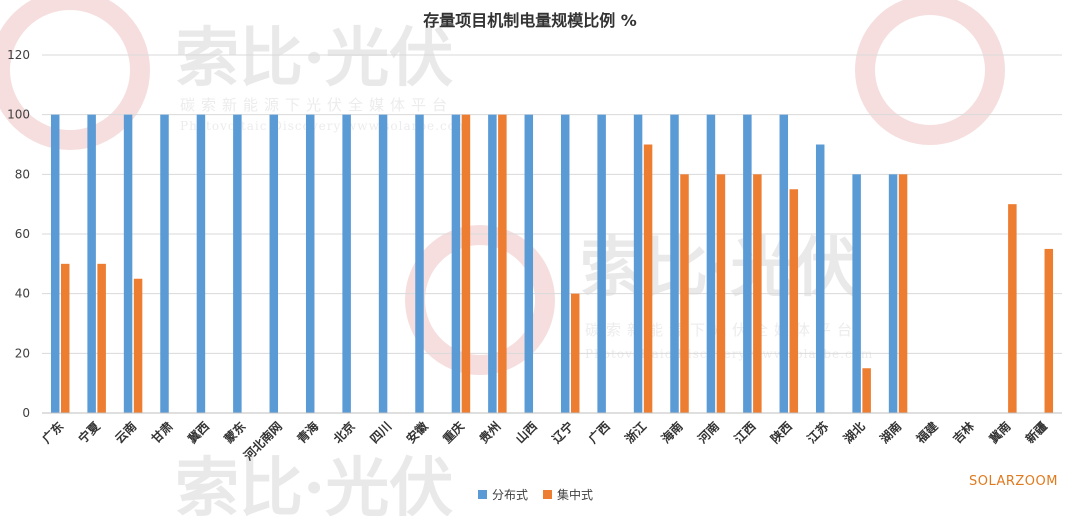  Describe the element at coordinates (314, 483) in the screenshot. I see `watermark-brand-3: 索比·光伏` at that location.